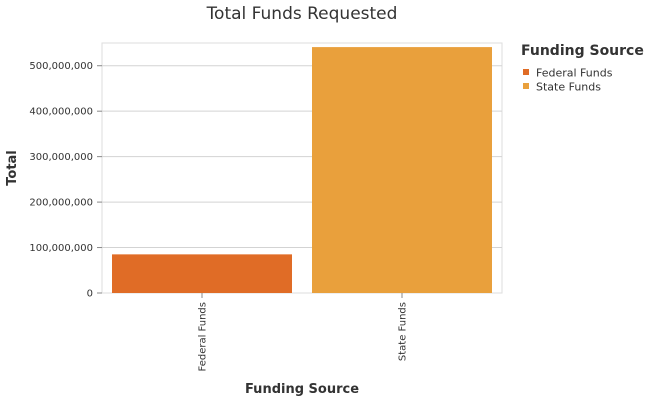 The height and width of the screenshot is (400, 650). Describe the element at coordinates (403, 331) in the screenshot. I see `x-tick-label: State Funds` at that location.